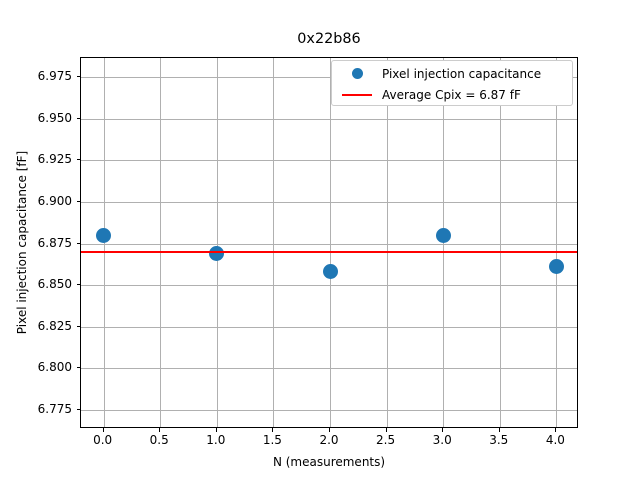  I want to click on x-tick-label: 3.5, so click(499, 440).